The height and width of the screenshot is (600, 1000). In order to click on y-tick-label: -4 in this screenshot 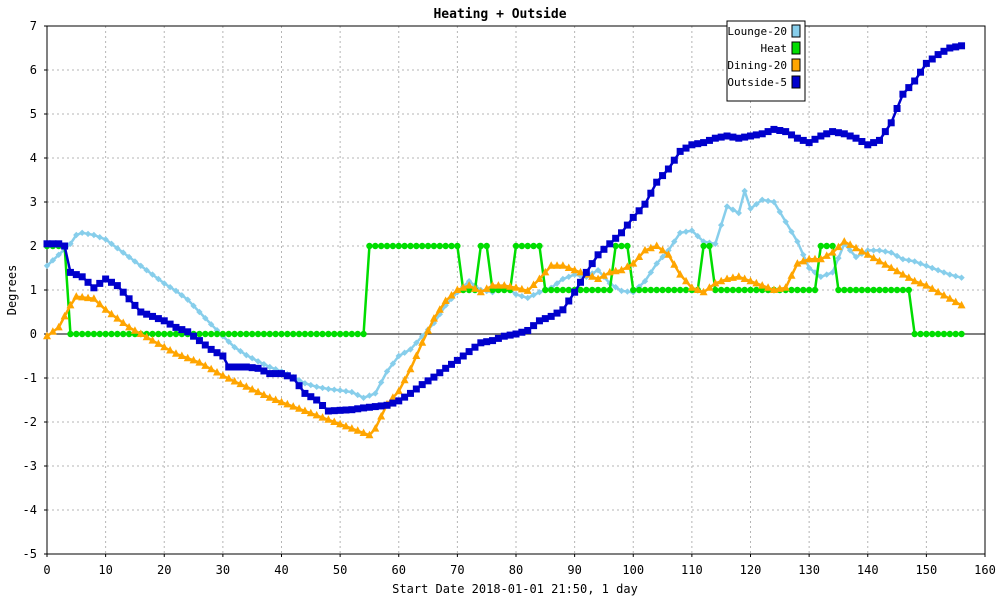, I will do `click(30, 510)`.